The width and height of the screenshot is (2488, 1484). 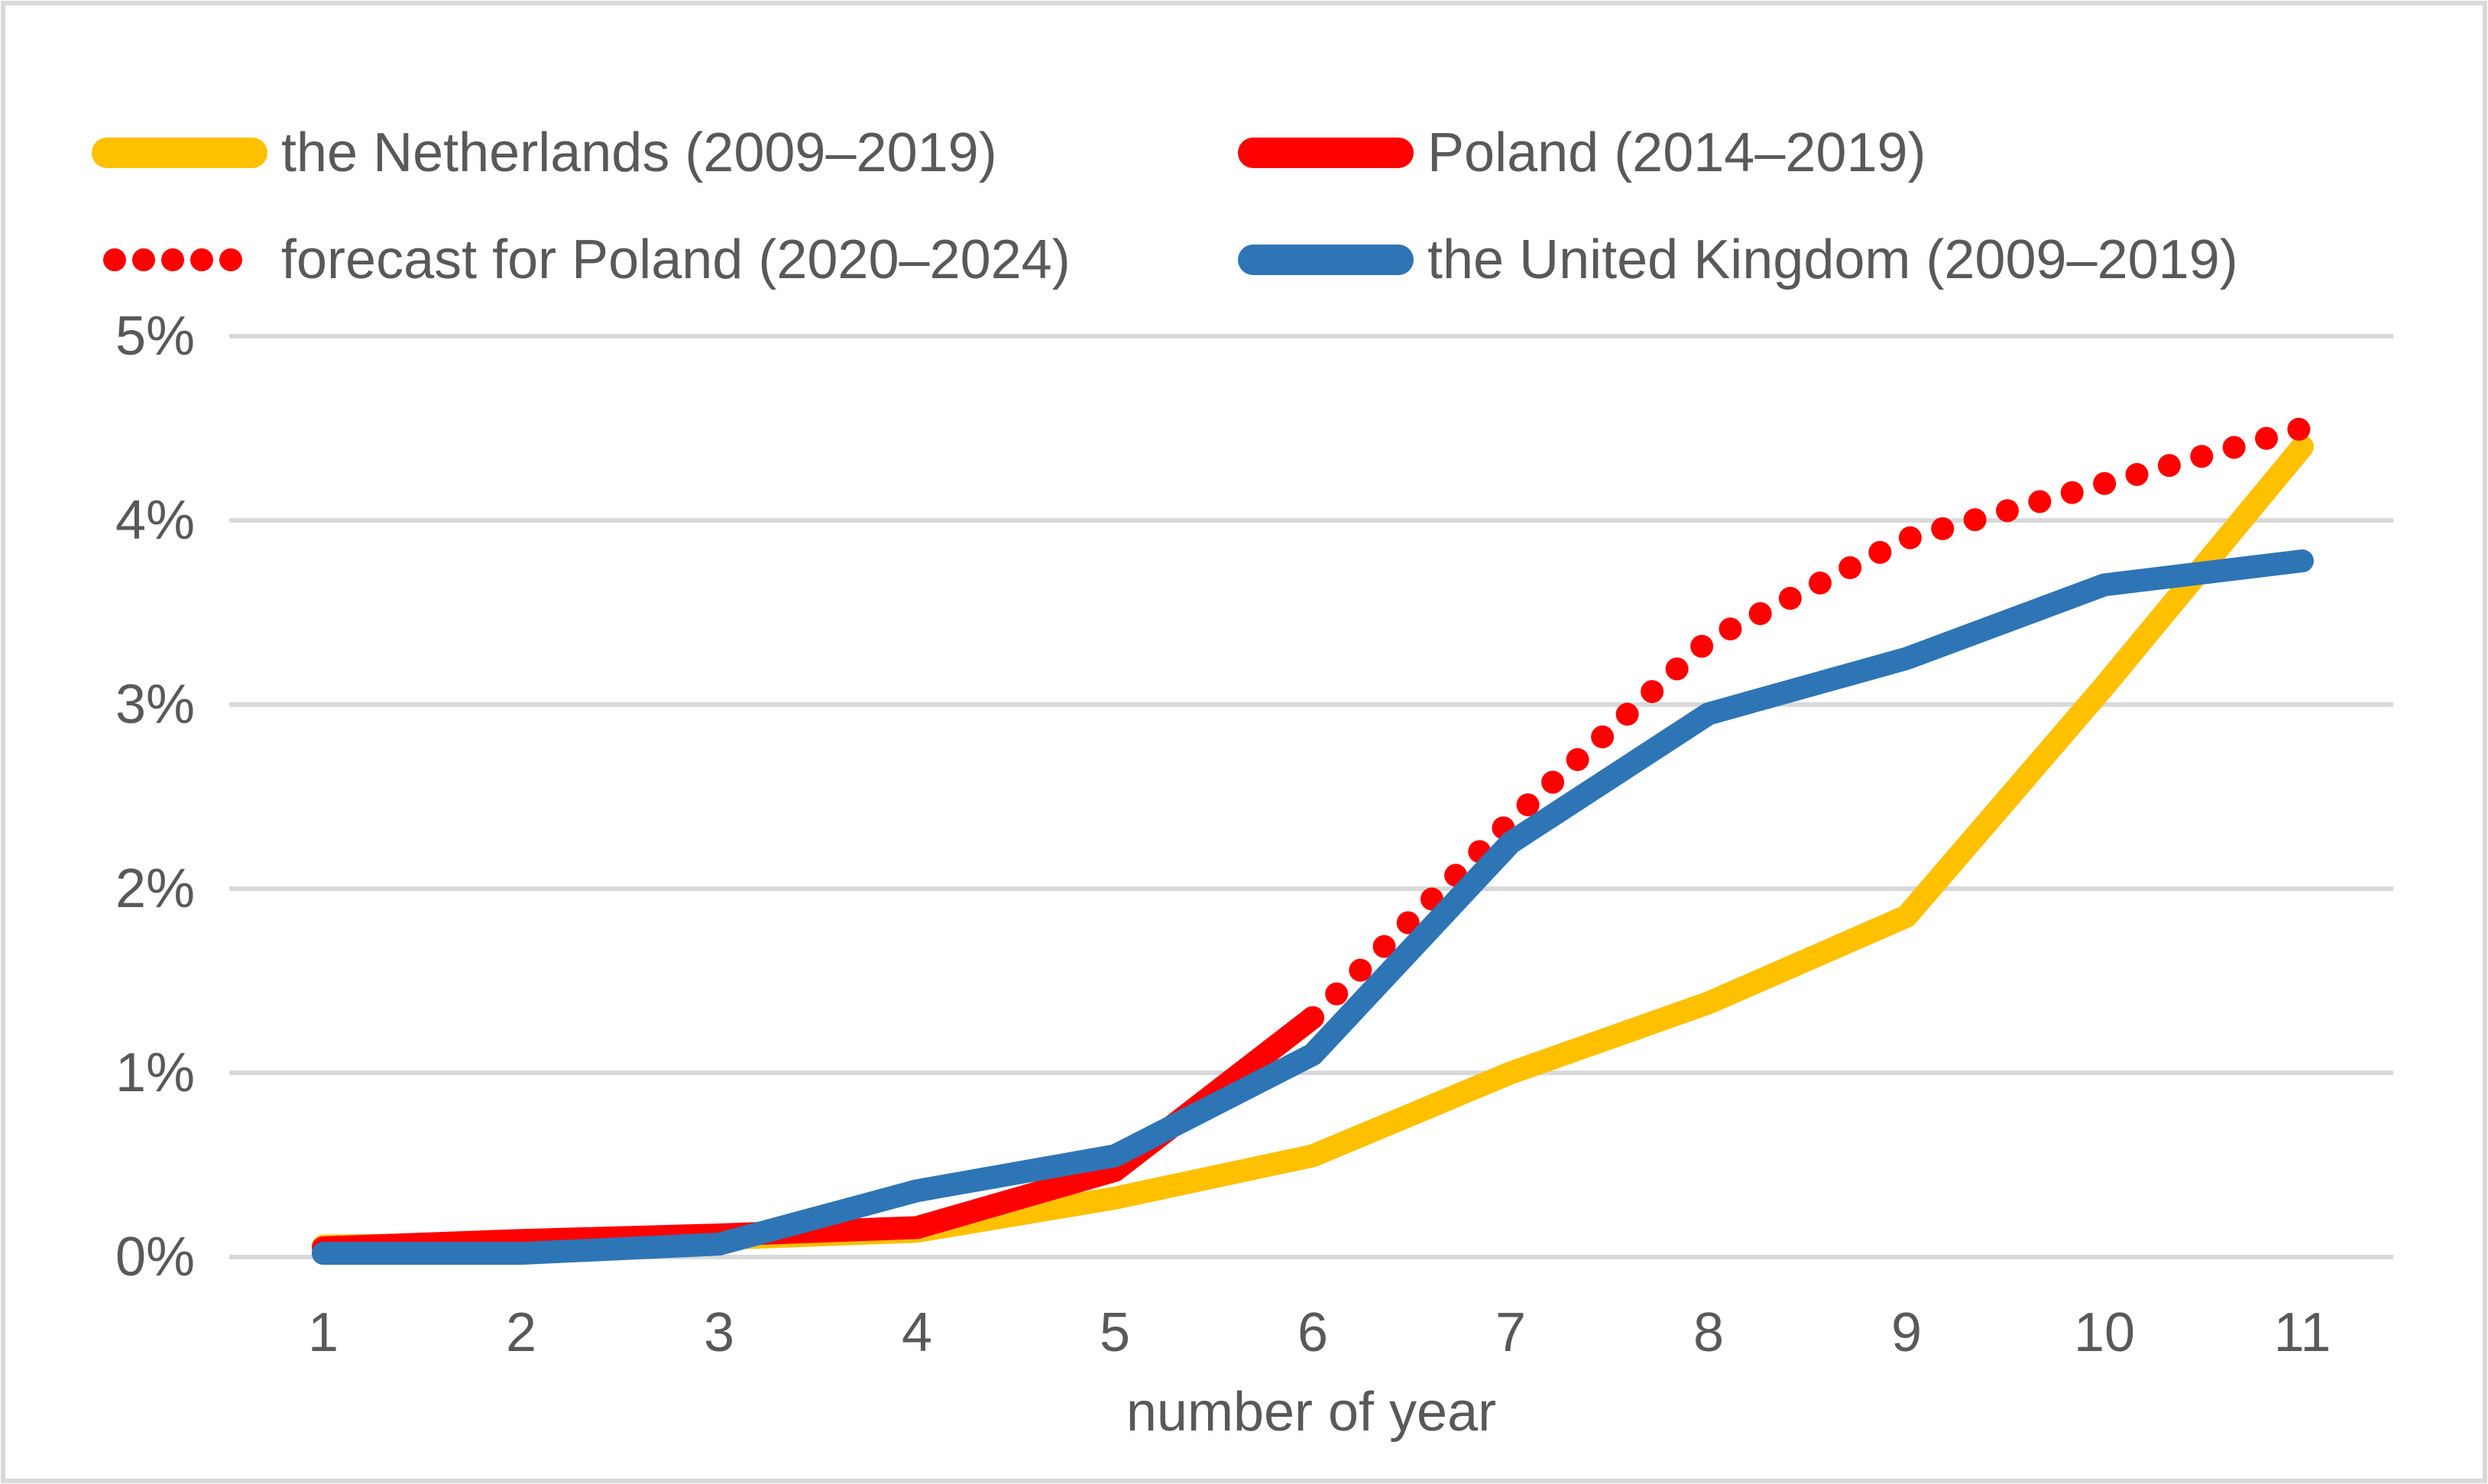 I want to click on legend-item-poland-forecast: forecast for Poland (2020–2024), so click(x=587, y=260).